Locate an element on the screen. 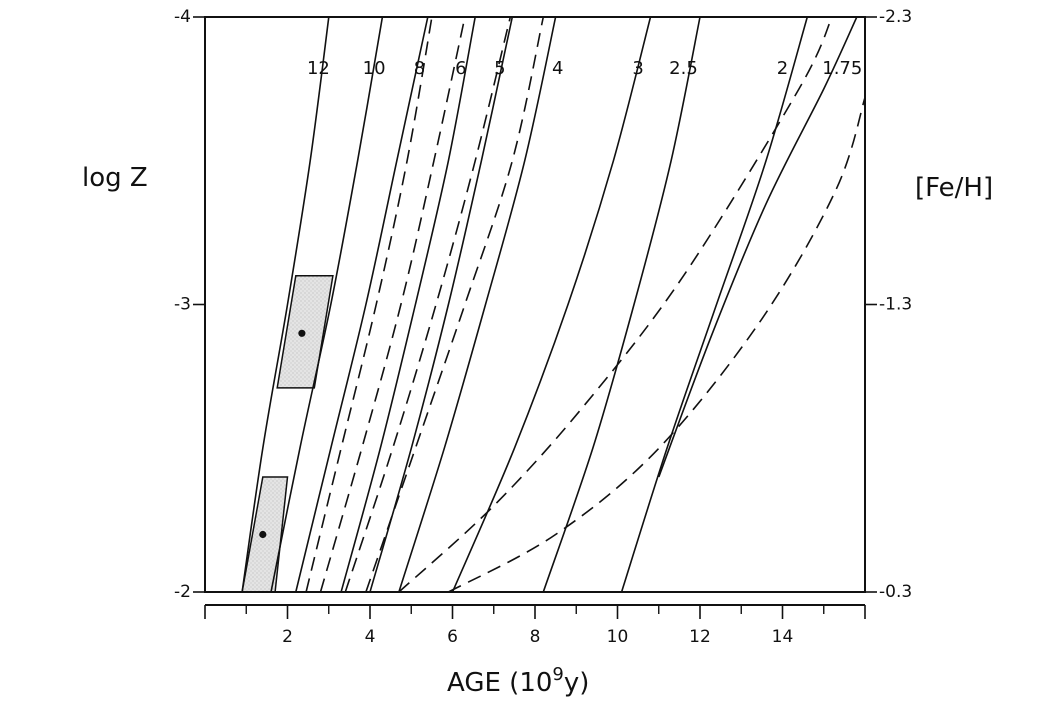 The image size is (1045, 718). curve-labels: 12 10 8 6 5 4 3 2.5 2 1.75 is located at coordinates (584, 68).